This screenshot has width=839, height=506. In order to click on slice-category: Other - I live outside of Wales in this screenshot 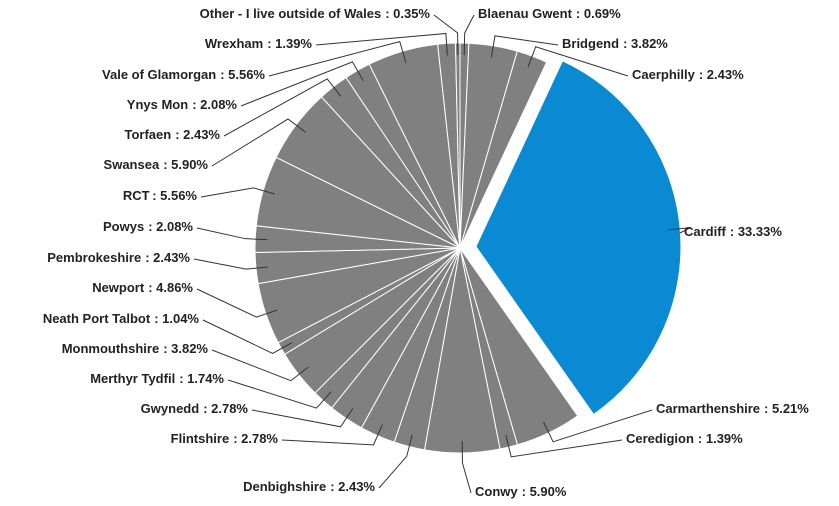, I will do `click(291, 13)`.